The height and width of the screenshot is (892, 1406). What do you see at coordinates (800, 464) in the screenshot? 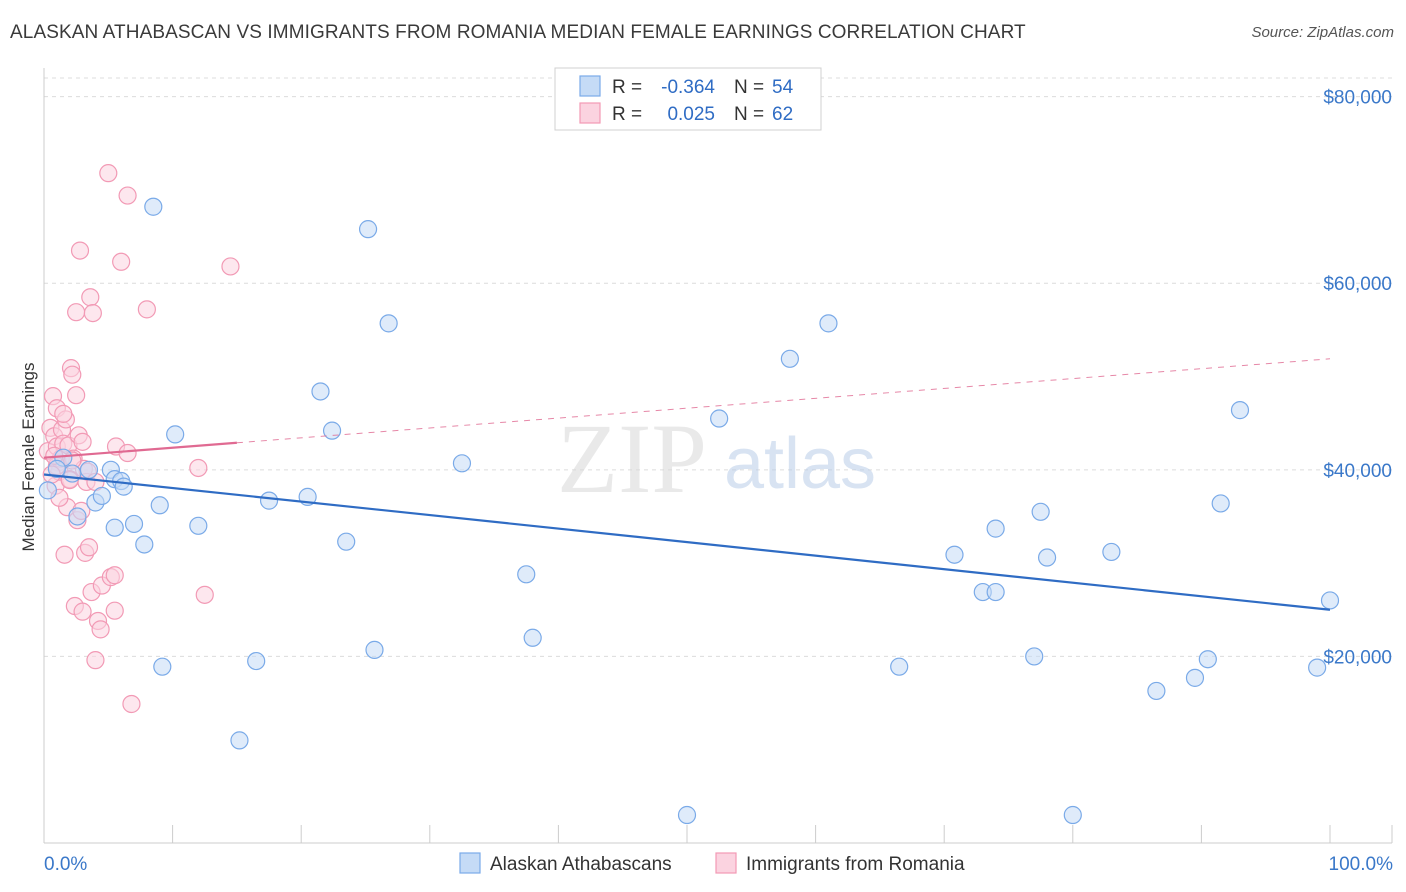
I see `watermark-atlas: atlas` at bounding box center [800, 464].